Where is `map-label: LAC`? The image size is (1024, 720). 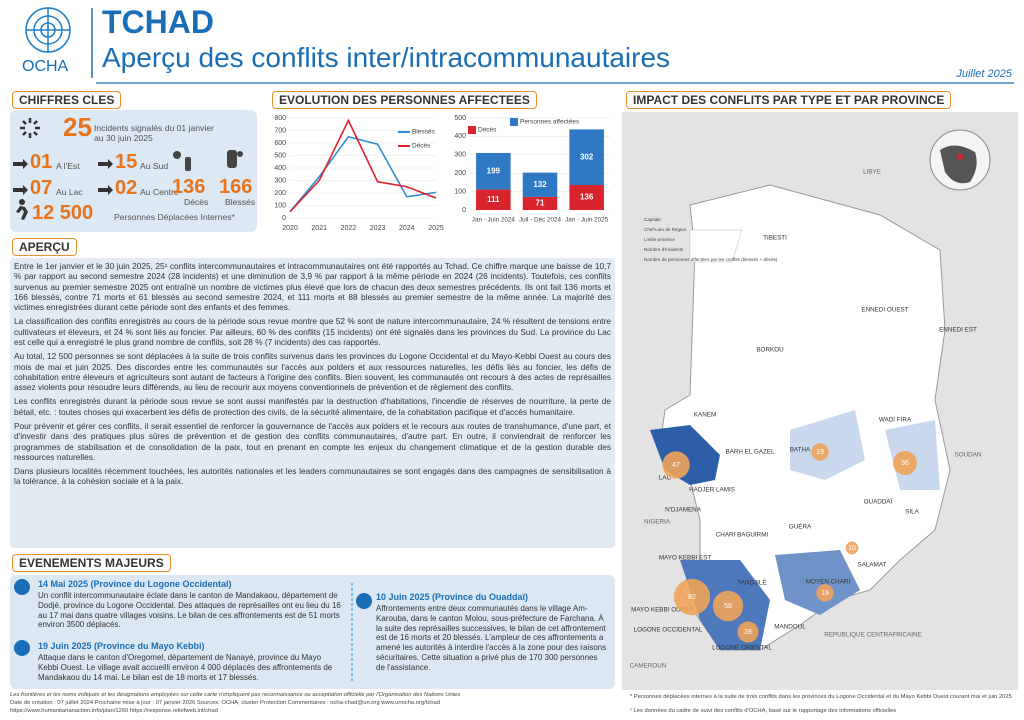
map-label: LAC is located at coordinates (665, 478).